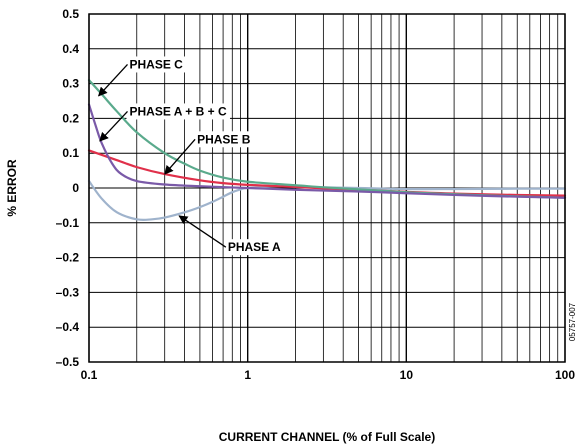  Describe the element at coordinates (202, 231) in the screenshot. I see `annotation-arrow-phase-a` at that location.